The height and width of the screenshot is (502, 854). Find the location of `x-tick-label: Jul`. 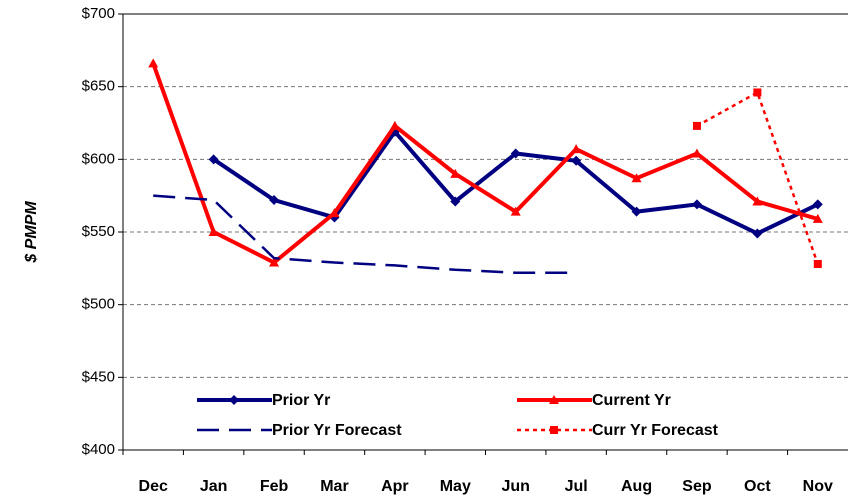

x-tick-label: Jul is located at coordinates (576, 486).